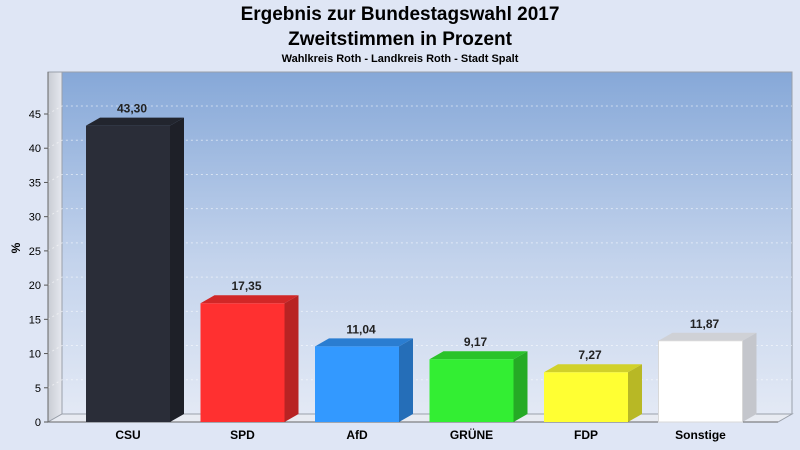  What do you see at coordinates (242, 435) in the screenshot?
I see `category-label: SPD` at bounding box center [242, 435].